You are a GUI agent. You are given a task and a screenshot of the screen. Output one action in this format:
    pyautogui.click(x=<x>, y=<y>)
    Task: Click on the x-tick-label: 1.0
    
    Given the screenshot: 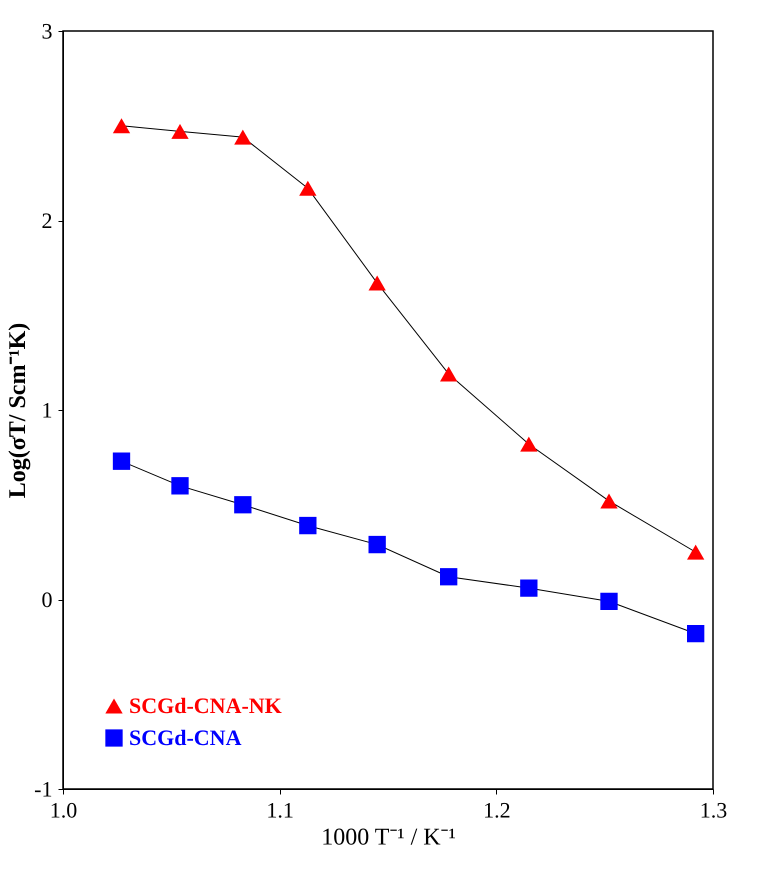 What is the action you would take?
    pyautogui.click(x=64, y=810)
    